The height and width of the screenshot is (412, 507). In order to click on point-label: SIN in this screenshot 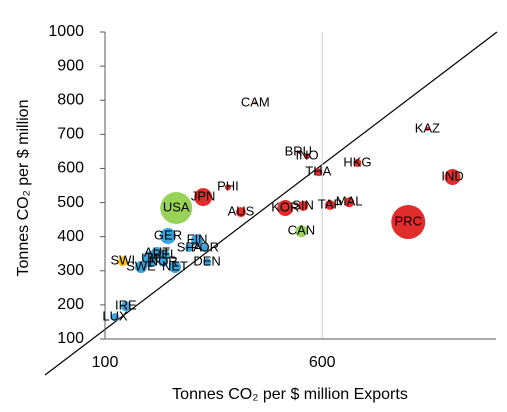, I will do `click(303, 204)`.